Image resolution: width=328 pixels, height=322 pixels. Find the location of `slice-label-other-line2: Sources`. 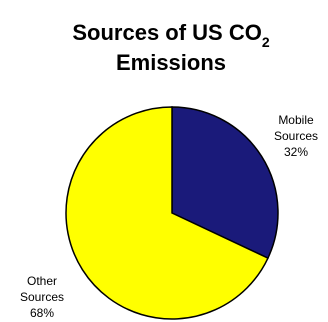

slice-label-other-line2: Sources is located at coordinates (42, 297).